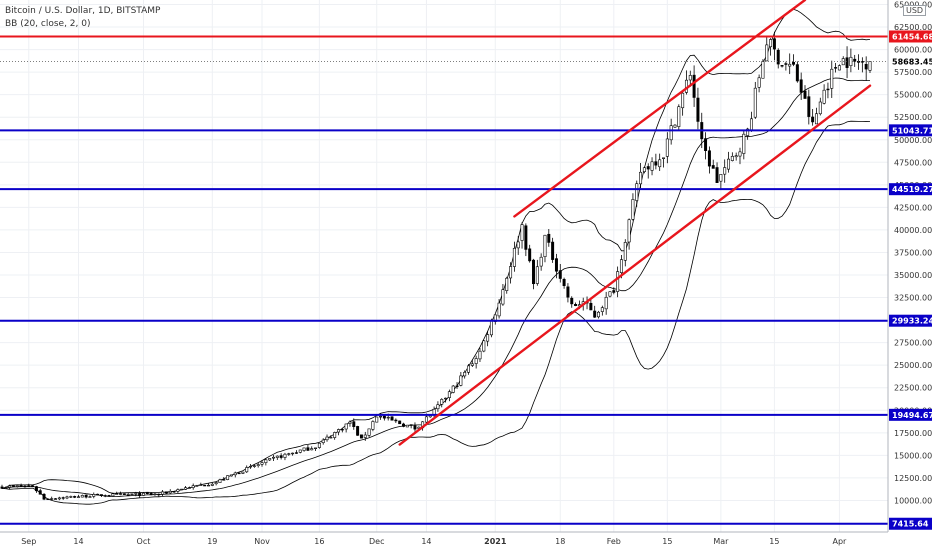  Describe the element at coordinates (913, 252) in the screenshot. I see `y-tick-label: 37500.00` at that location.